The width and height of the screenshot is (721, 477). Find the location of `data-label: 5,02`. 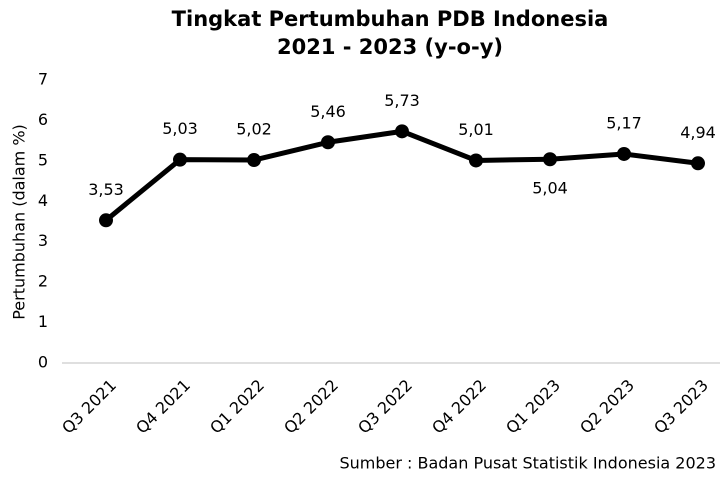

data-label: 5,02 is located at coordinates (254, 129).